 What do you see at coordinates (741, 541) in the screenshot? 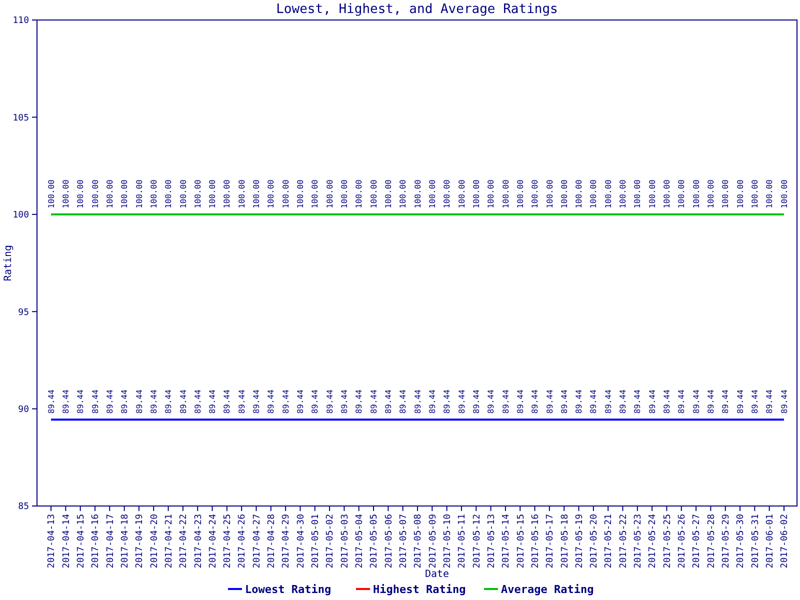
I see `x-tick-label: 2017-05-30` at bounding box center [741, 541].